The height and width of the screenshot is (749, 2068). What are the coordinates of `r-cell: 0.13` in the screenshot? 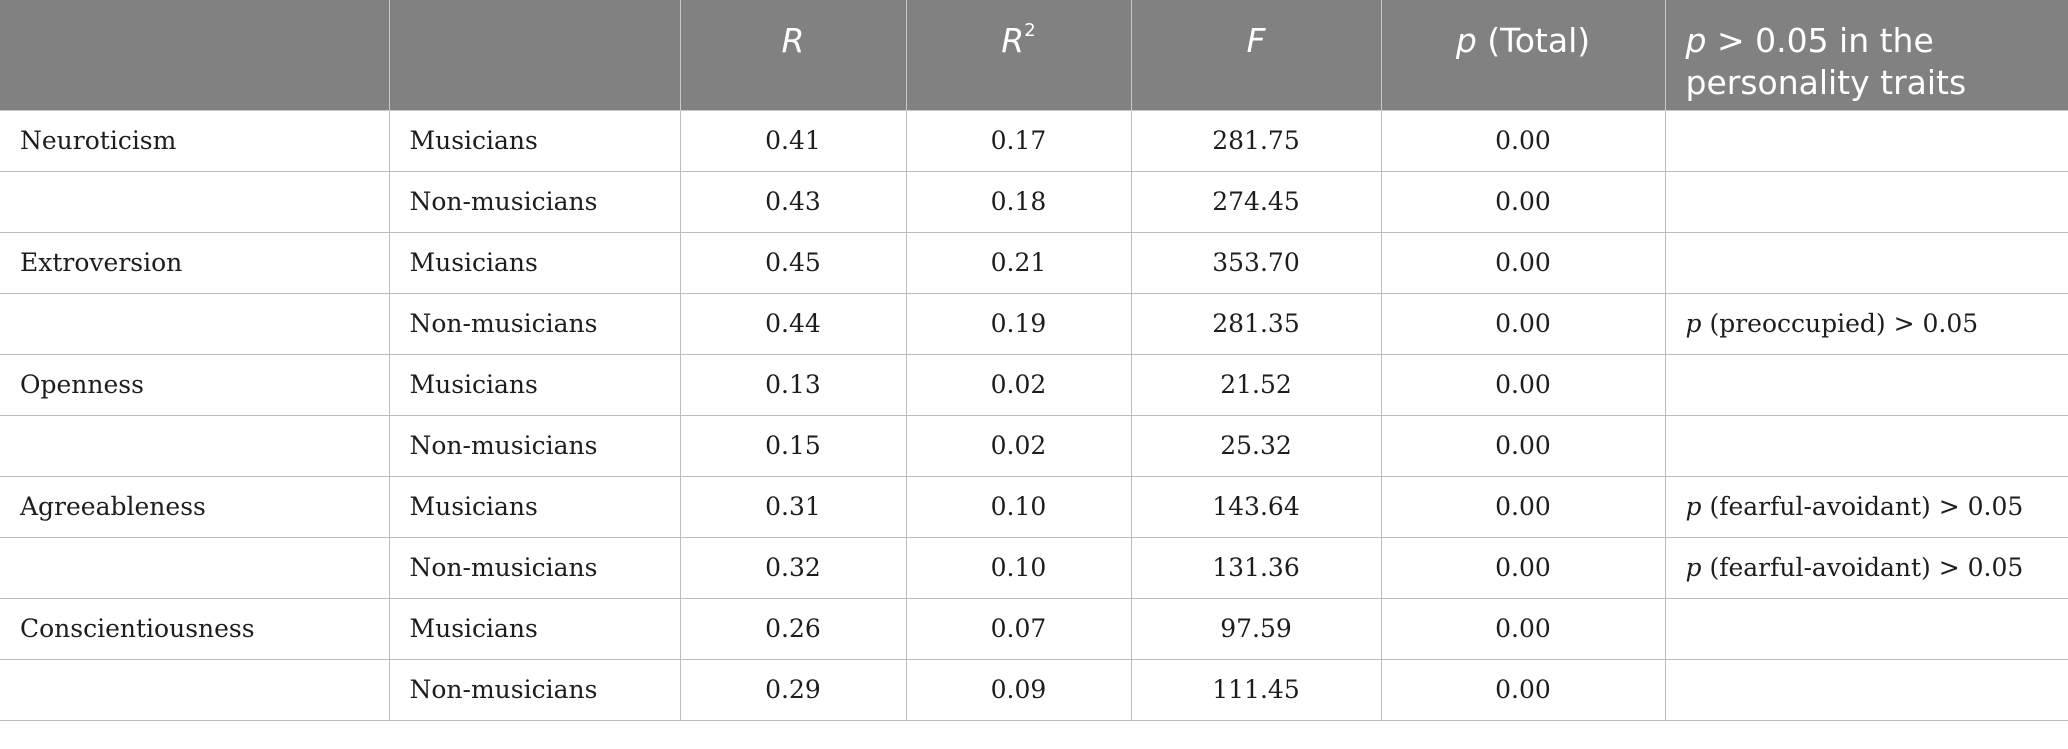 It's located at (793, 384).